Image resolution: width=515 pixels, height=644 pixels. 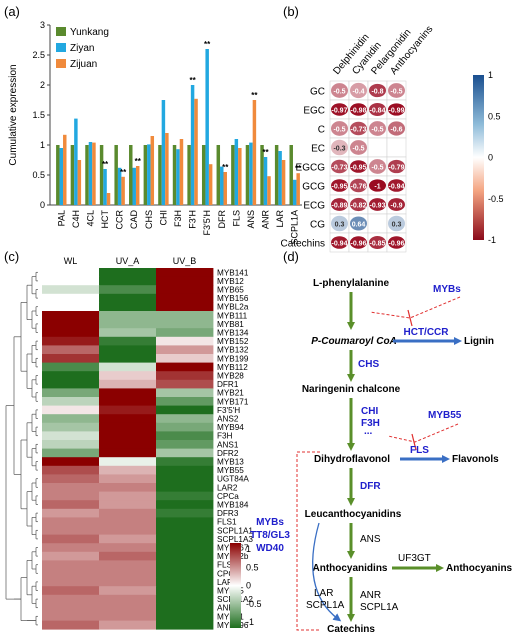 What do you see at coordinates (230, 393) in the screenshot?
I see `row-label-myb21: MYB21` at bounding box center [230, 393].